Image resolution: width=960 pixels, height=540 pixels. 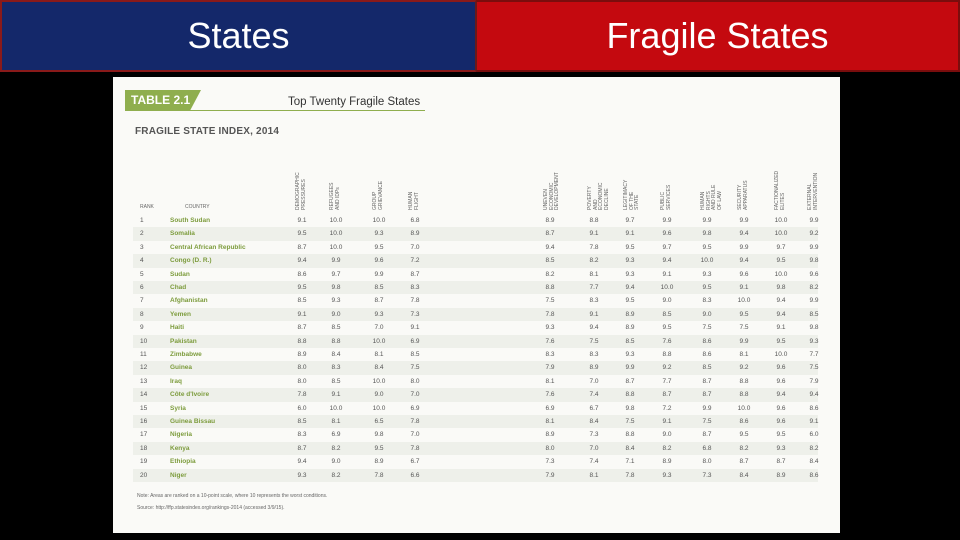 What do you see at coordinates (144, 368) in the screenshot?
I see `rank-cell: 12` at bounding box center [144, 368].